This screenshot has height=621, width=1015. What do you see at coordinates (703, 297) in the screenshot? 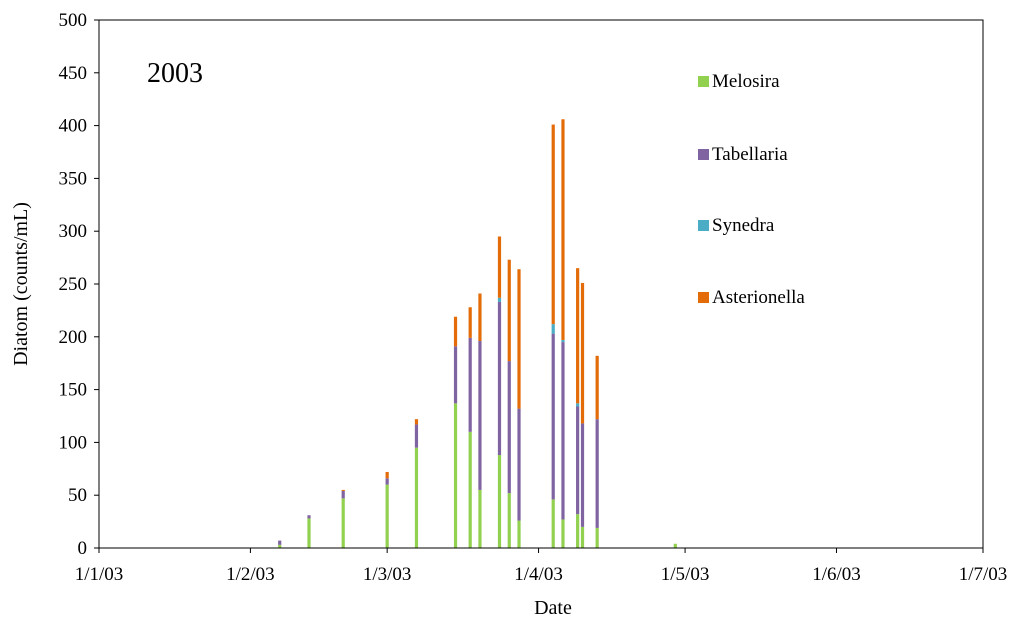
I see `legend-swatch-asterionella` at bounding box center [703, 297].